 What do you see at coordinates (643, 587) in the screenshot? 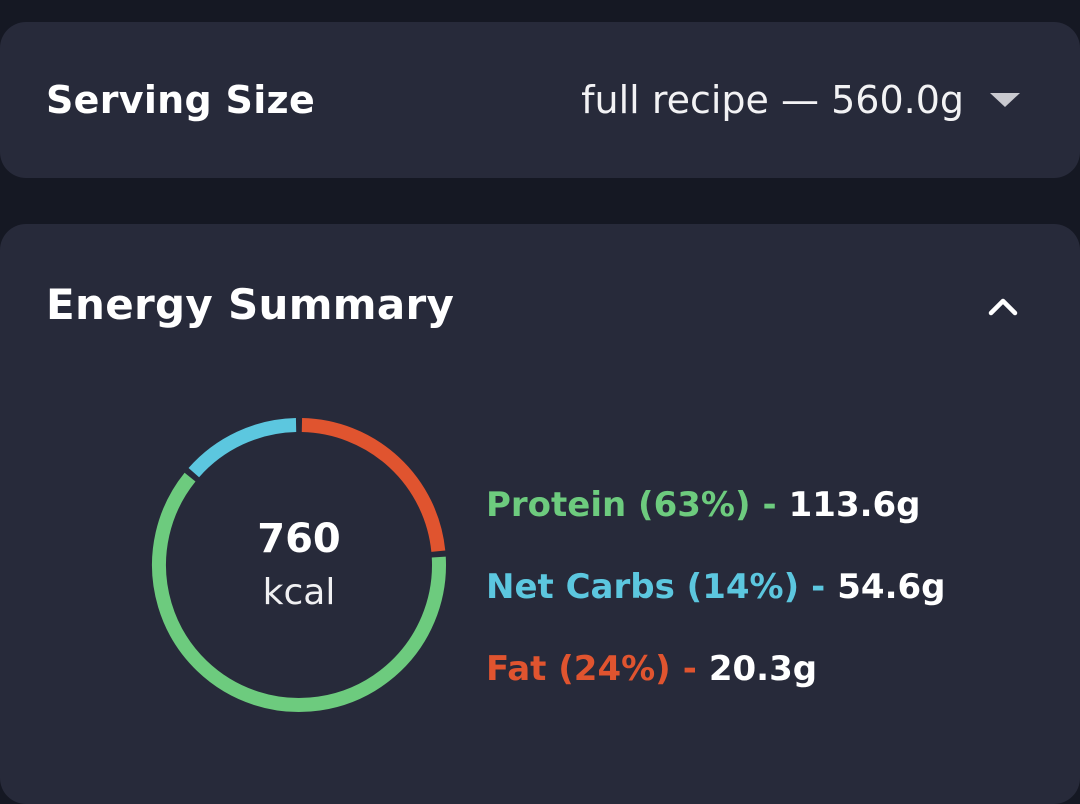
I see `net-carbs-label: Net Carbs (14%)` at bounding box center [643, 587].